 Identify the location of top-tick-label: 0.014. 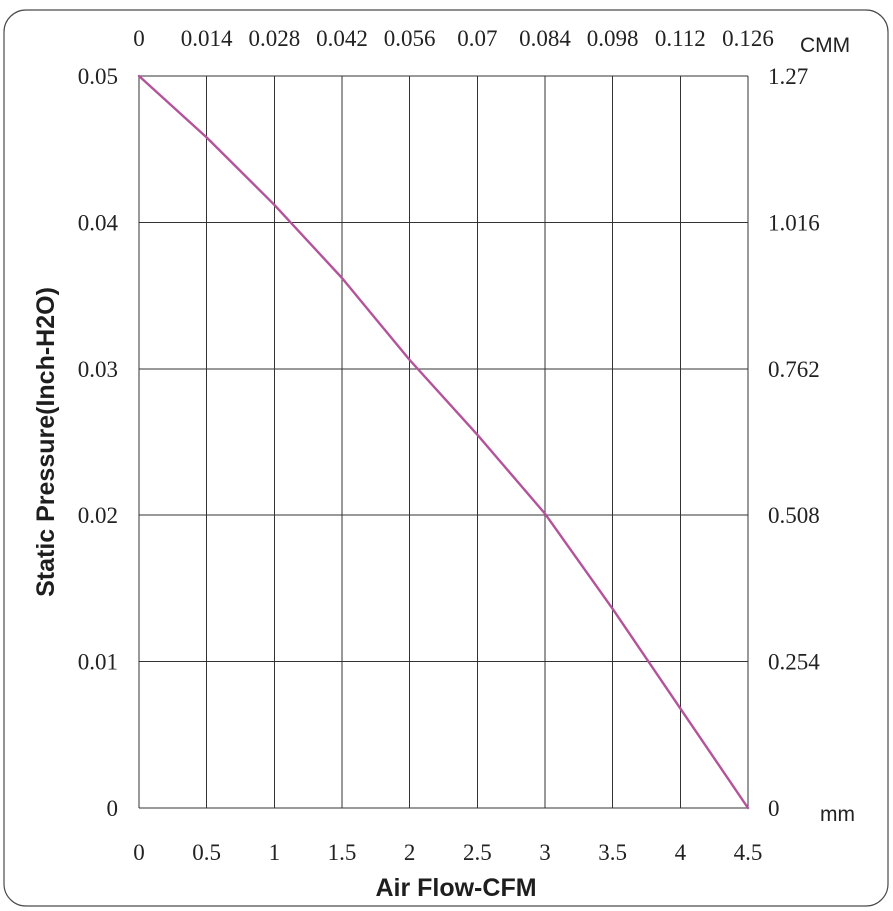
(207, 38).